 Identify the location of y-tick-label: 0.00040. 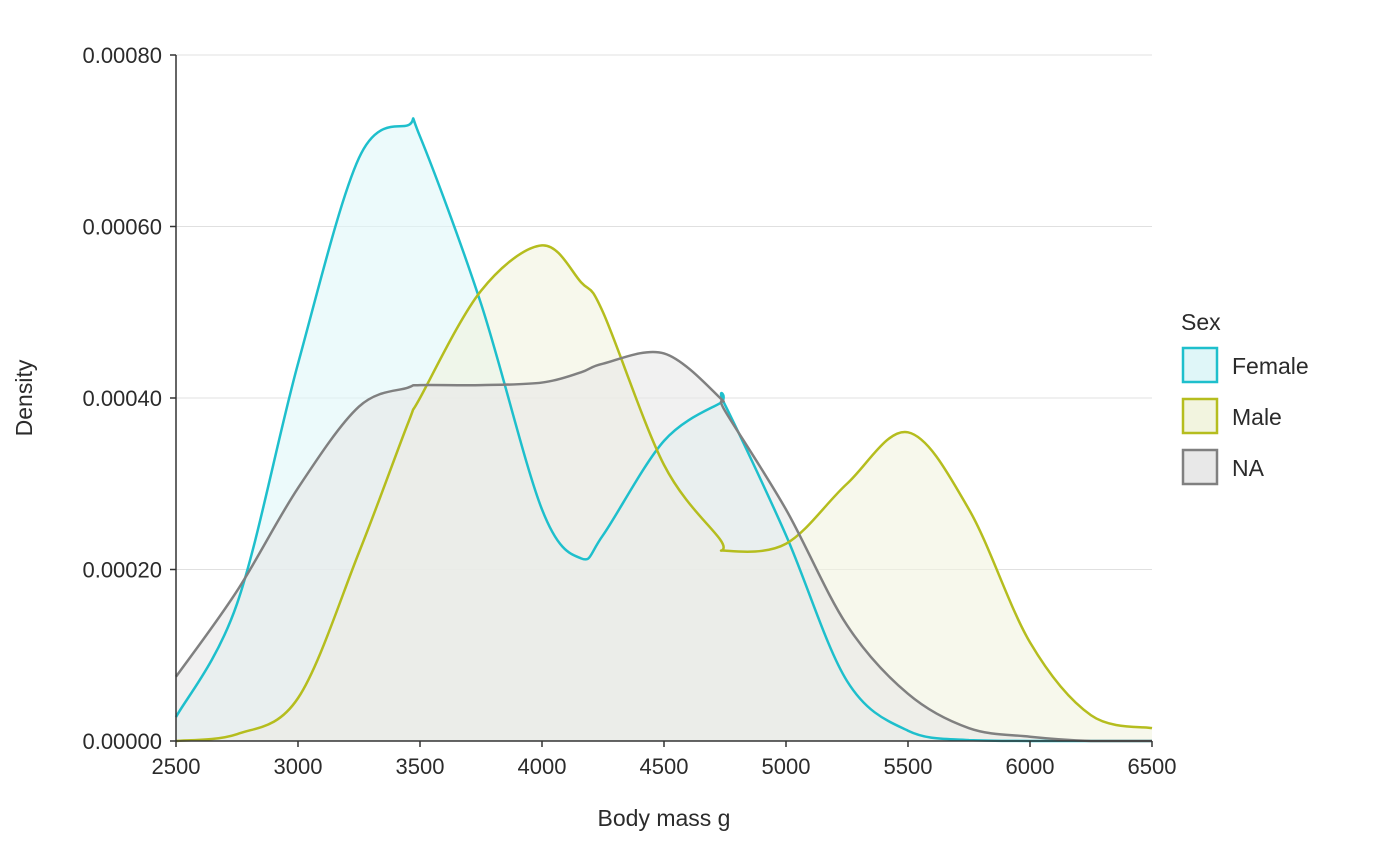
(122, 398).